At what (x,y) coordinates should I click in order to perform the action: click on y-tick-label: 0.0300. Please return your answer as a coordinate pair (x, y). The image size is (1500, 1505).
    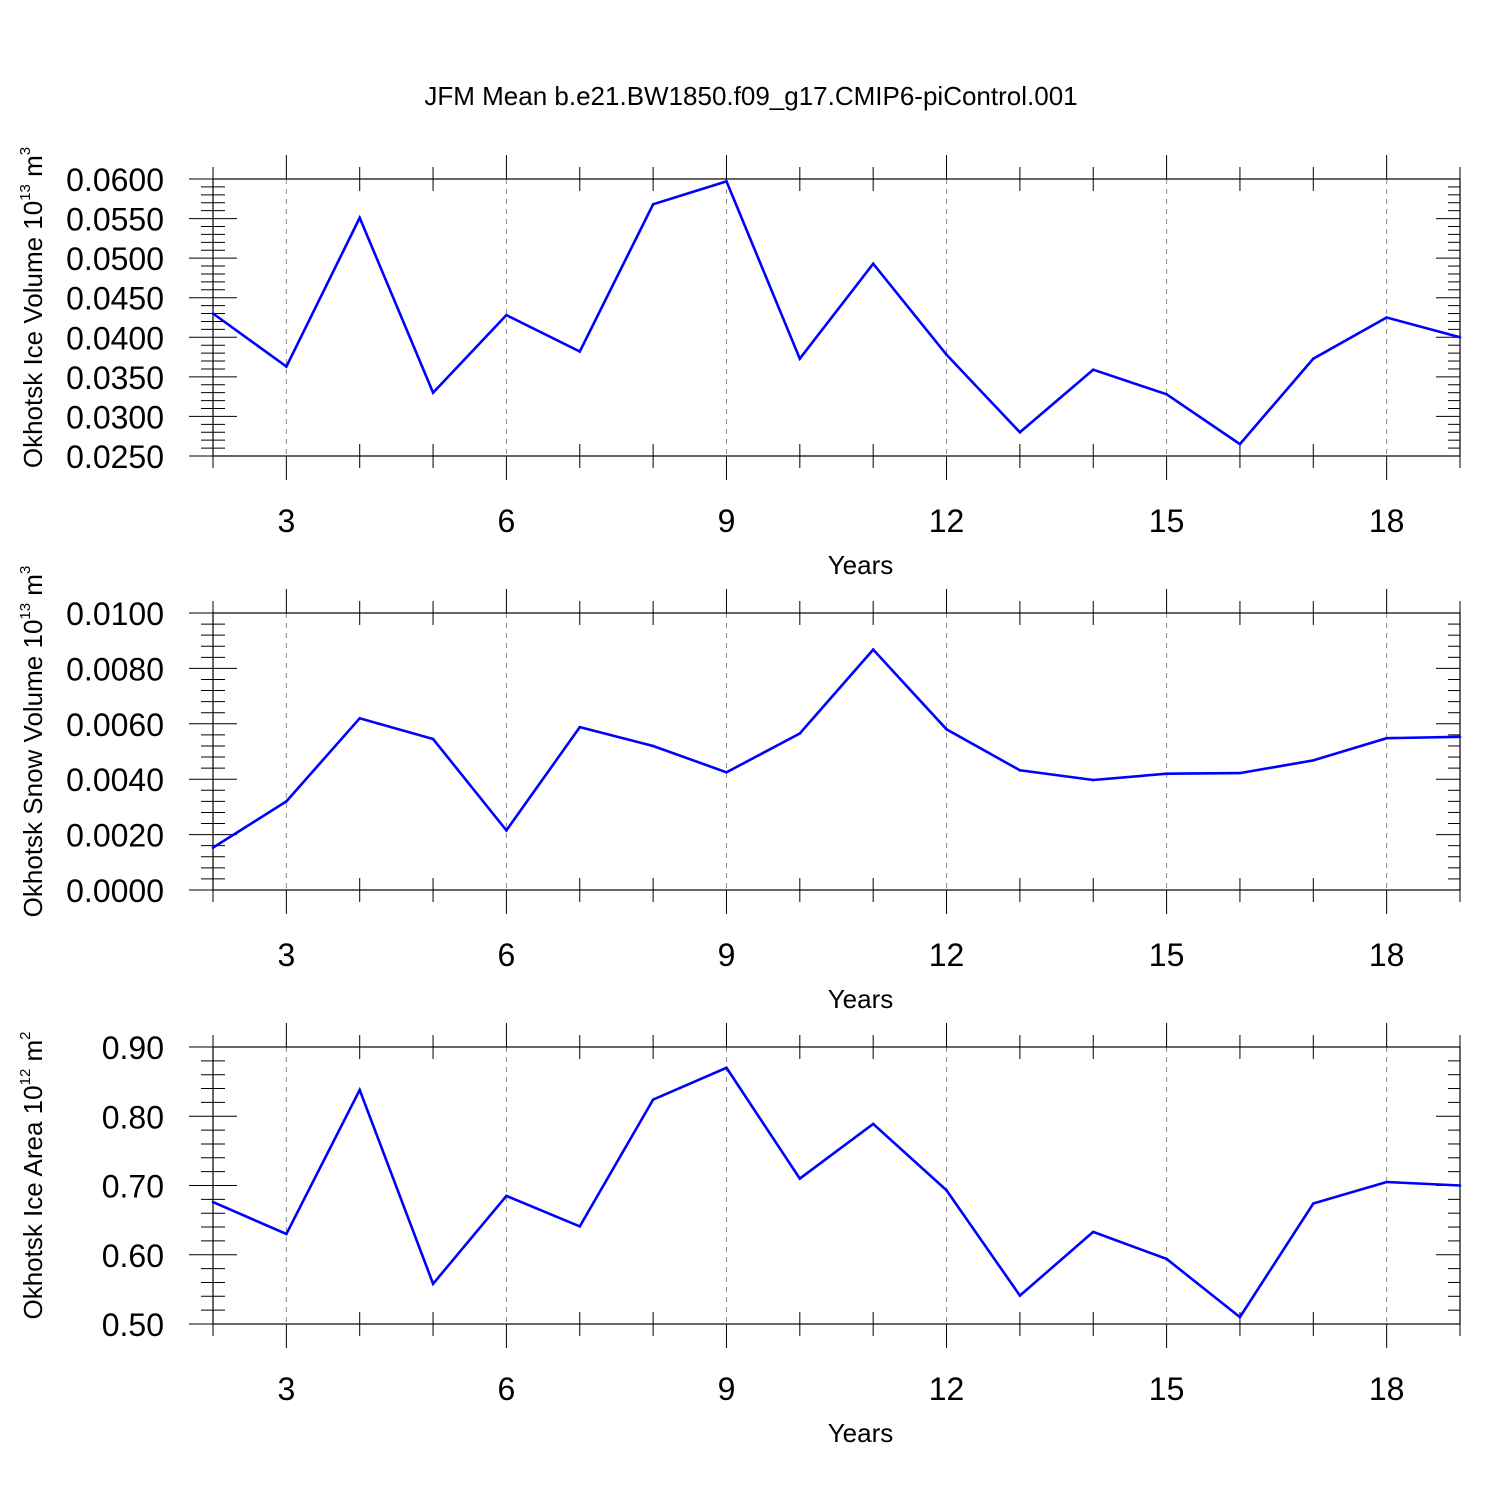
    Looking at the image, I should click on (115, 417).